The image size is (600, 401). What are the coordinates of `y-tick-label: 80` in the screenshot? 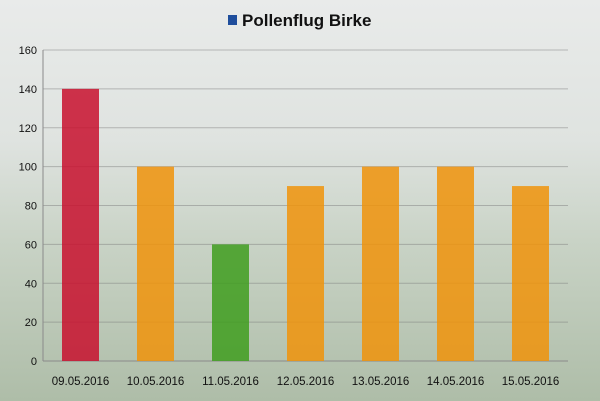 It's located at (31, 207).